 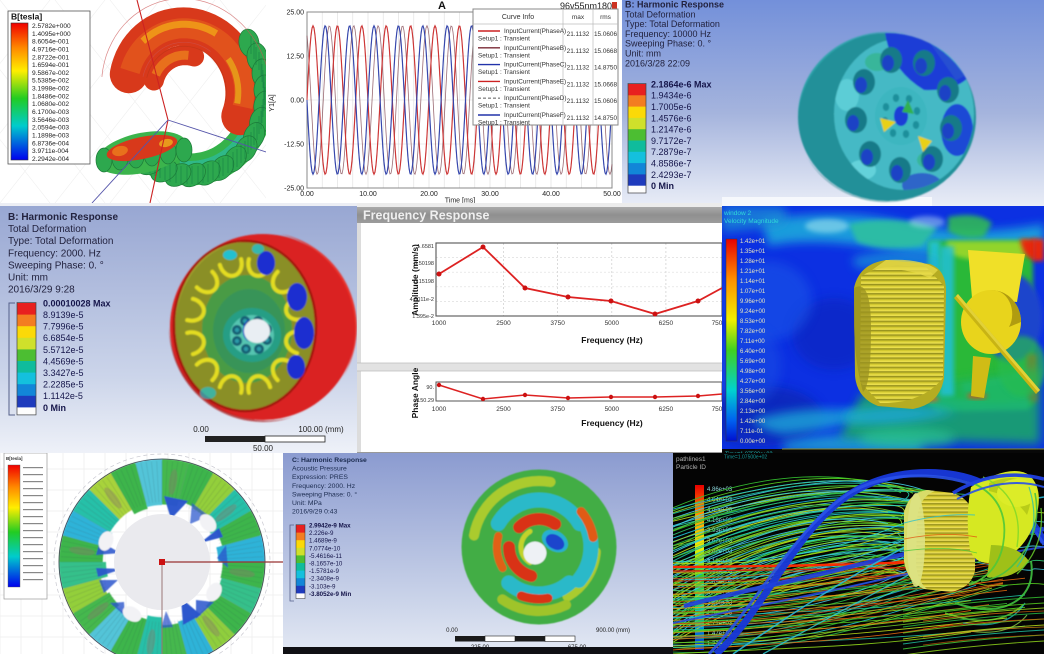 I want to click on svg-text: 5.5385e-002, so click(x=50, y=81).